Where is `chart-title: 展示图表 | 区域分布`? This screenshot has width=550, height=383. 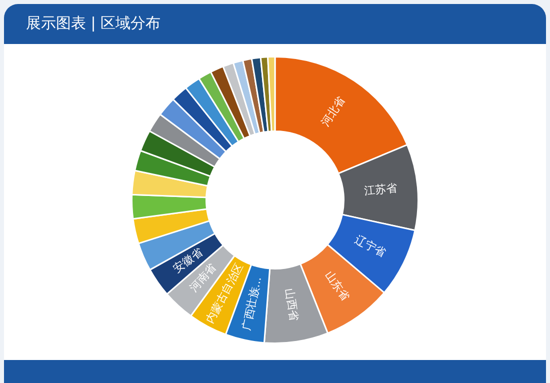 chart-title: 展示图表 | 区域分布 is located at coordinates (93, 23).